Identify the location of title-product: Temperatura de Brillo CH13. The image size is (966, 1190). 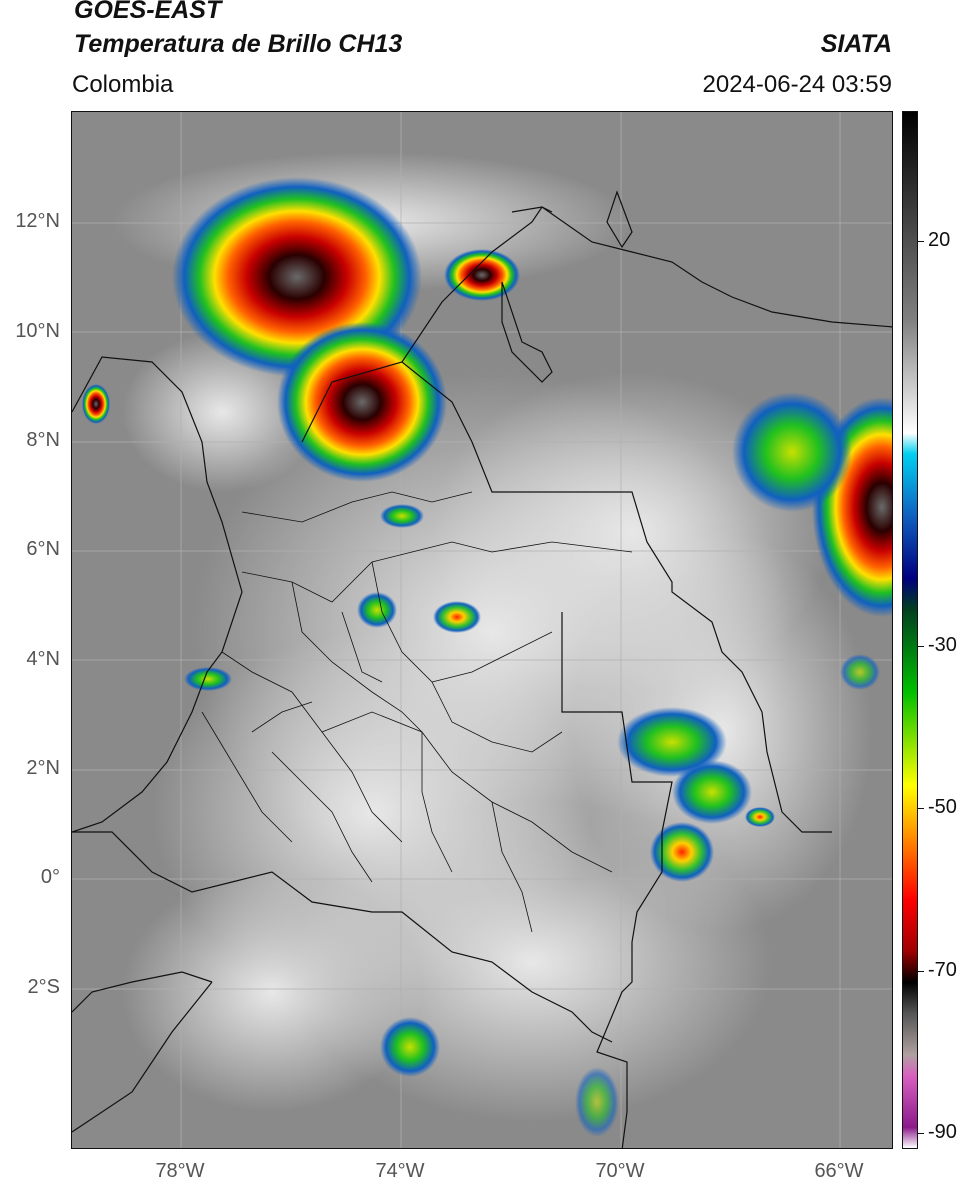
(238, 44).